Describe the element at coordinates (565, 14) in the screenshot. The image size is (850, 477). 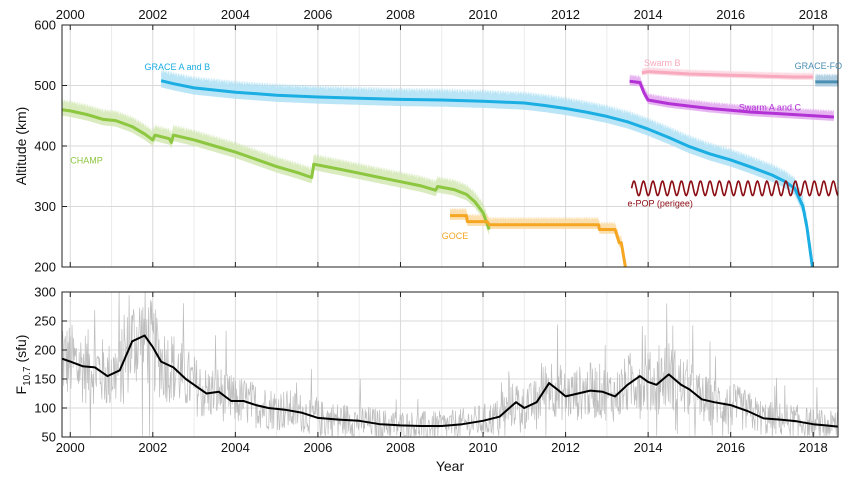
I see `altitude-xtick-label: 2012` at that location.